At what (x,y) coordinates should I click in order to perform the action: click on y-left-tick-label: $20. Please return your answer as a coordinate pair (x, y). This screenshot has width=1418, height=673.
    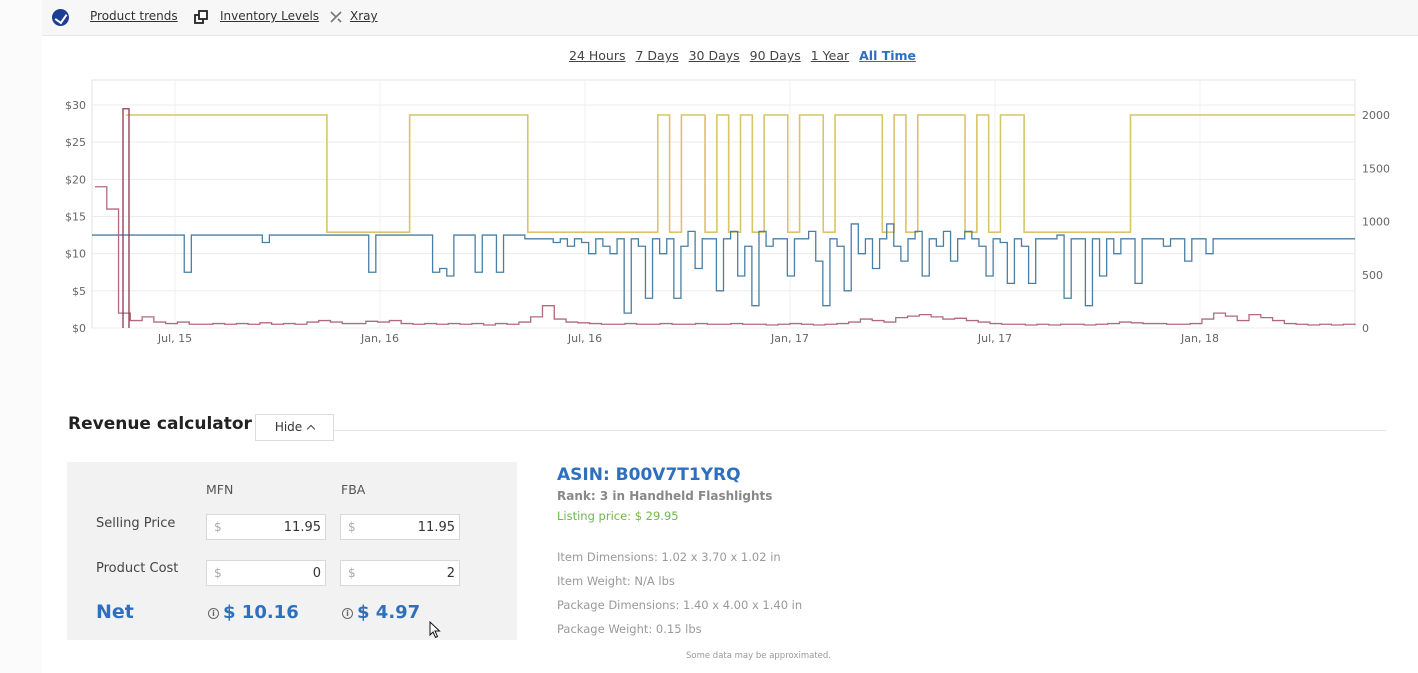
    Looking at the image, I should click on (75, 179).